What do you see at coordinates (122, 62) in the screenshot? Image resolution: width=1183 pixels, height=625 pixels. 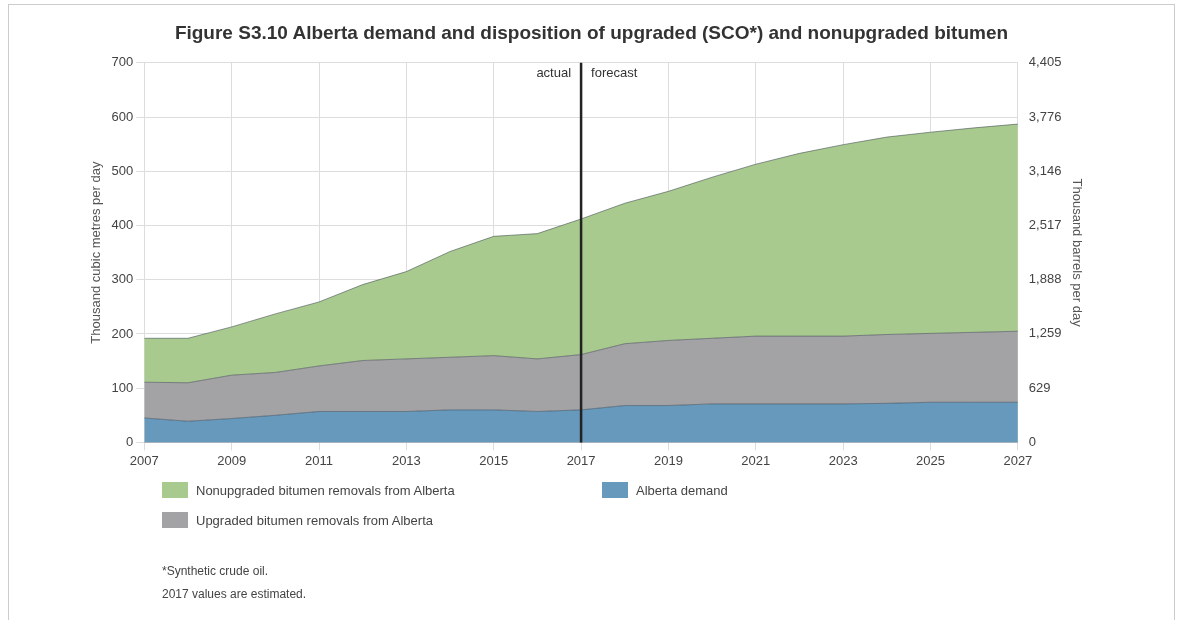 I see `y-tick-label: 700` at bounding box center [122, 62].